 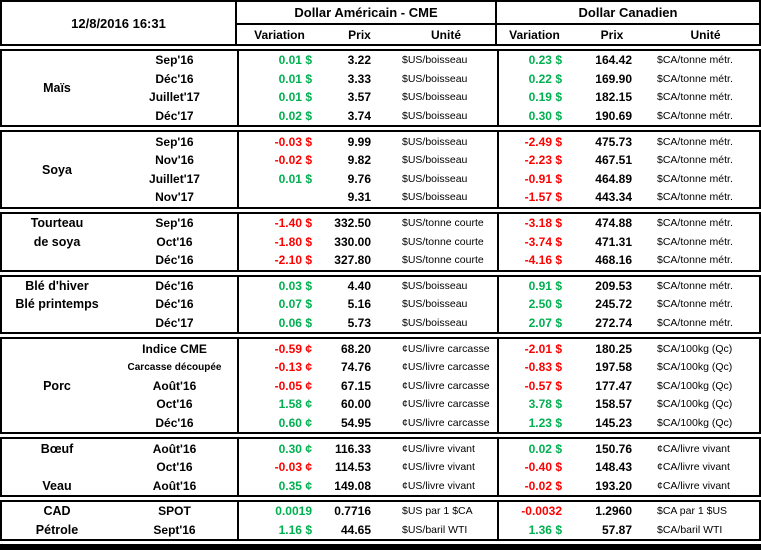 What do you see at coordinates (613, 285) in the screenshot?
I see `ca-price-cell: 209.53` at bounding box center [613, 285].